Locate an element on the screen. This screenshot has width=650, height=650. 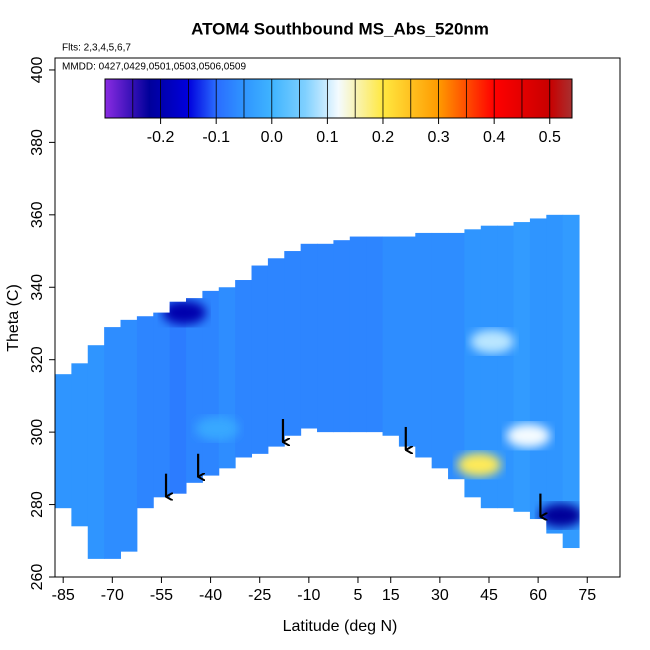
x-tick-label: -10 is located at coordinates (308, 595).